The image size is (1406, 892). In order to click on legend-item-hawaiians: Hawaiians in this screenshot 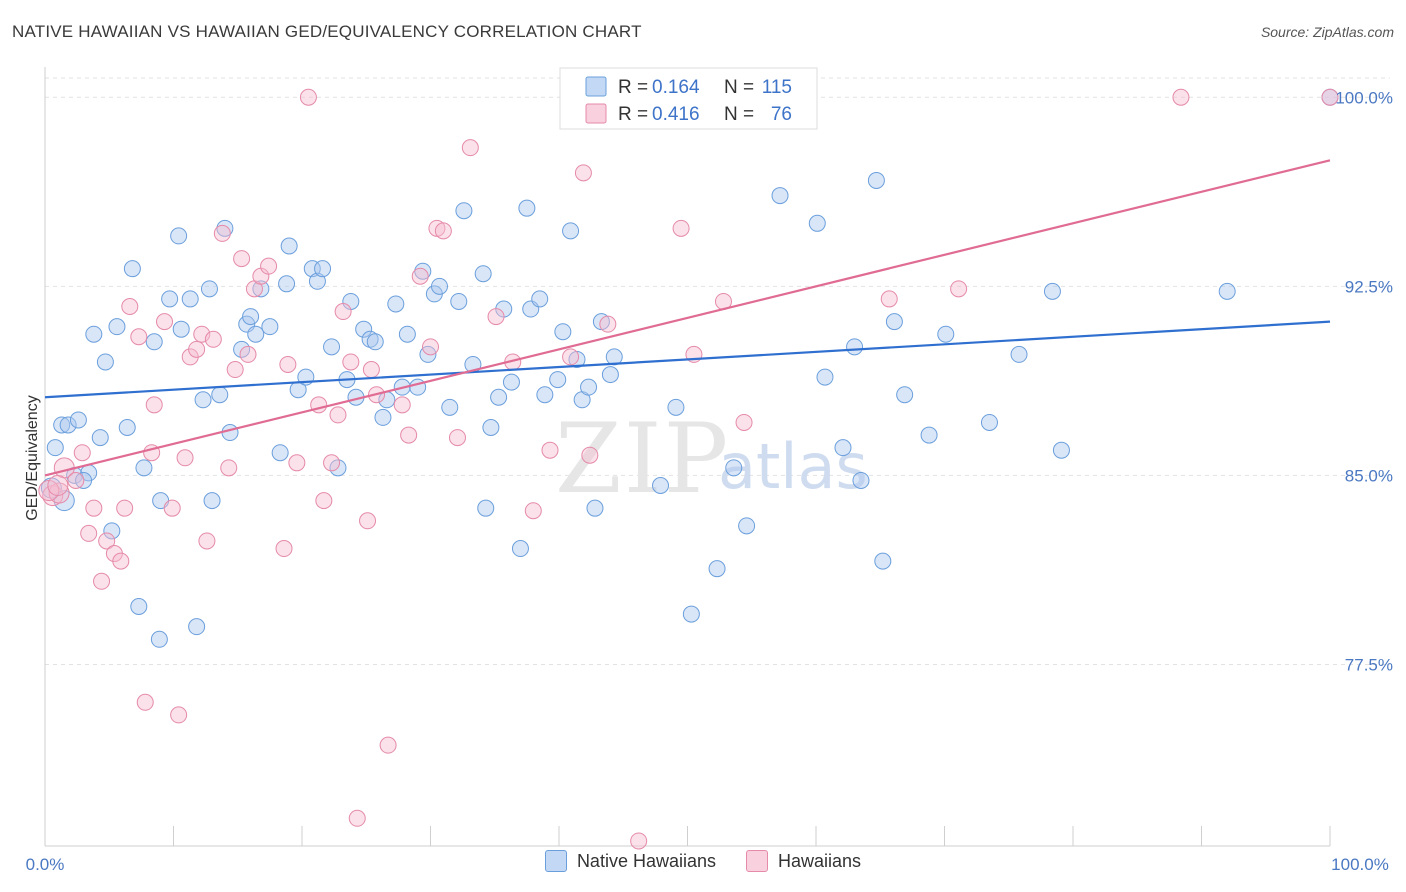, I will do `click(803, 861)`.